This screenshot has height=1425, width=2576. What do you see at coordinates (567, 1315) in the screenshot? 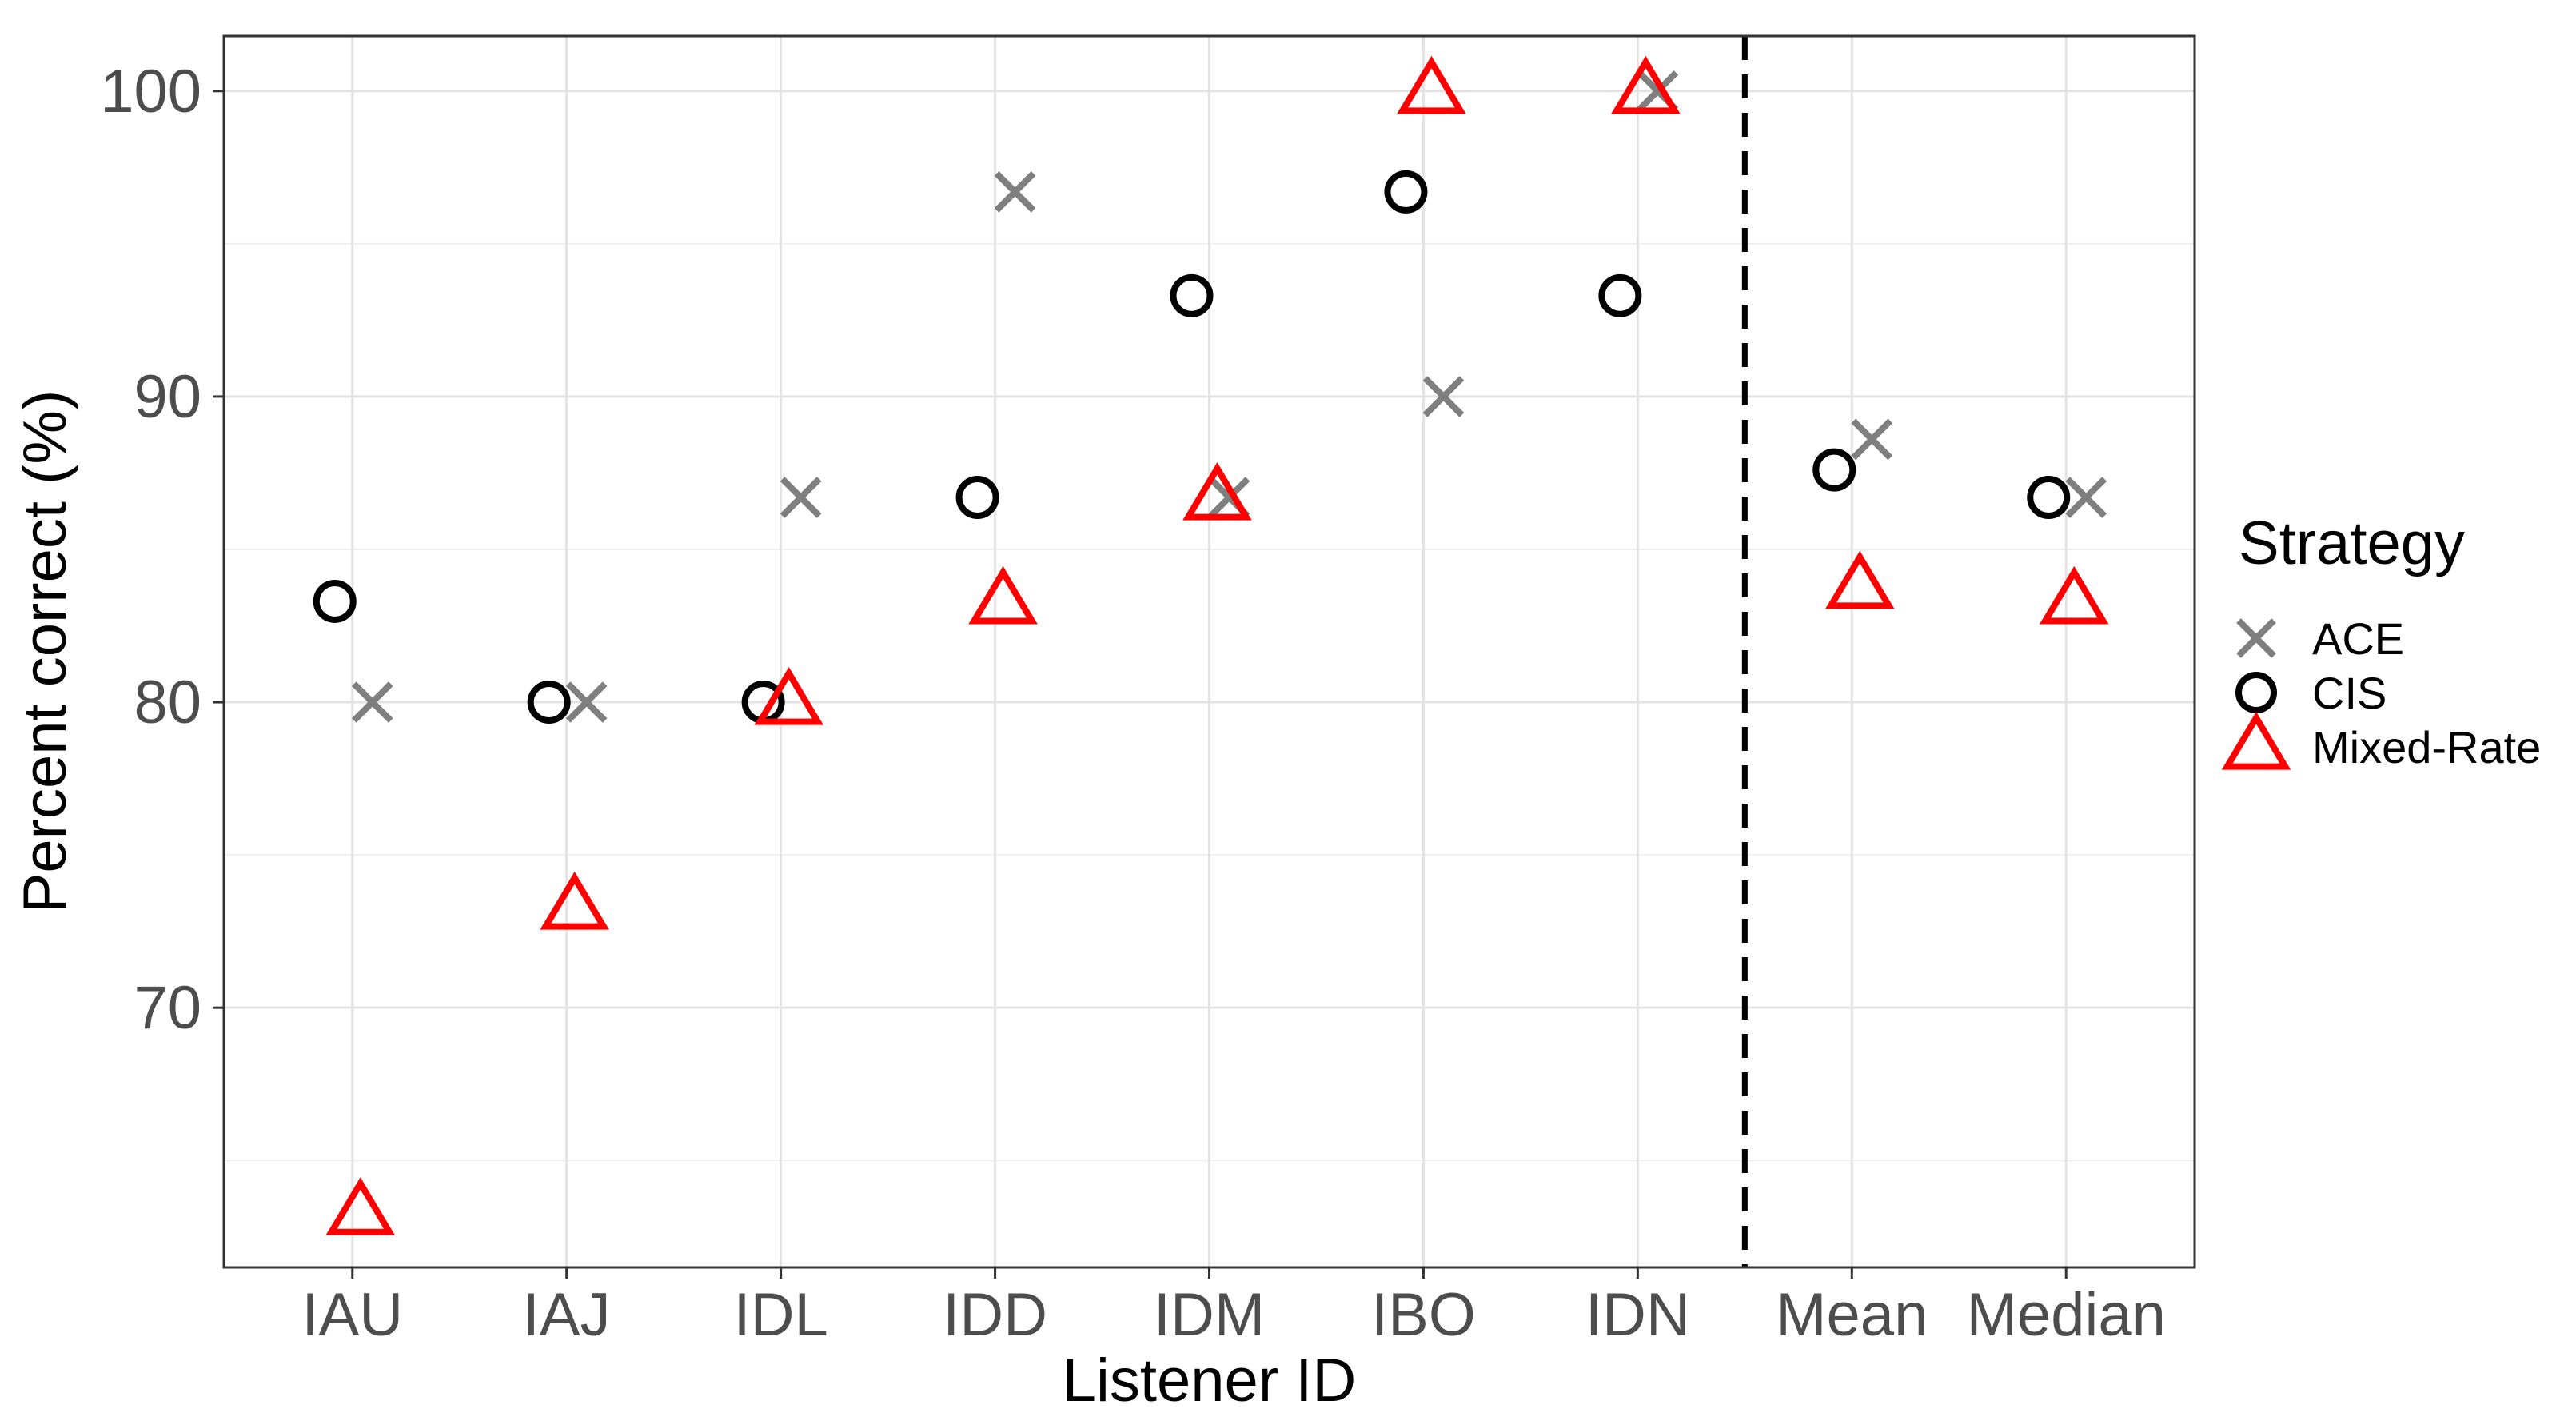
I see `x-tick-label: IAJ` at bounding box center [567, 1315].